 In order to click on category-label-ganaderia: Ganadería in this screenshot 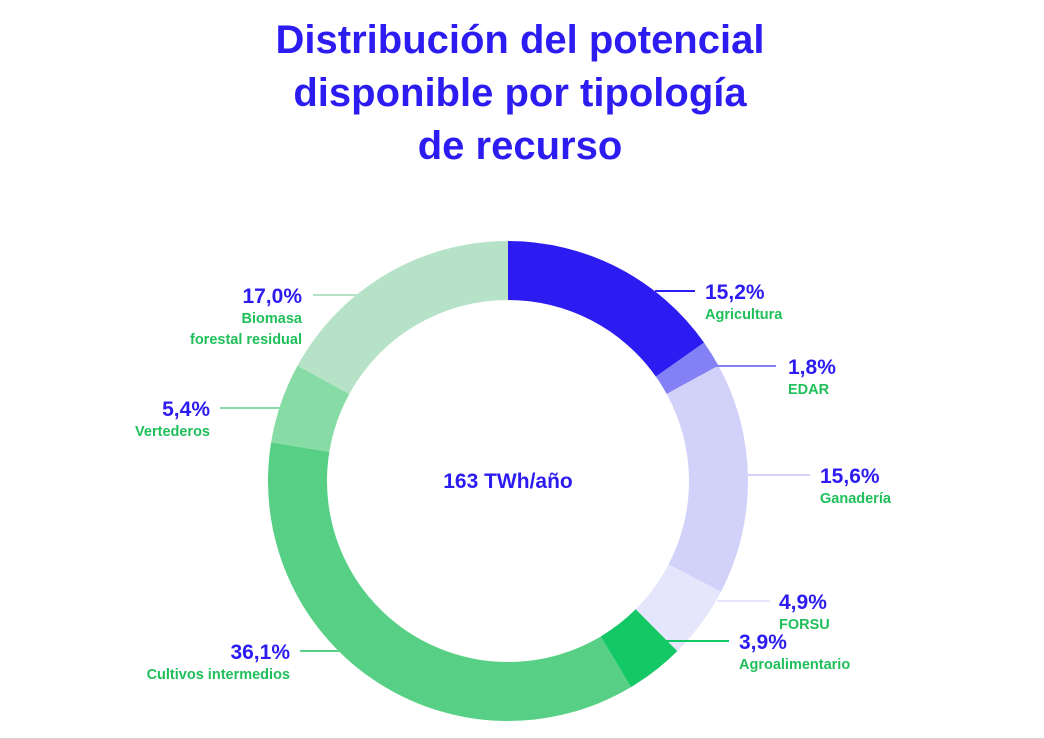, I will do `click(856, 499)`.